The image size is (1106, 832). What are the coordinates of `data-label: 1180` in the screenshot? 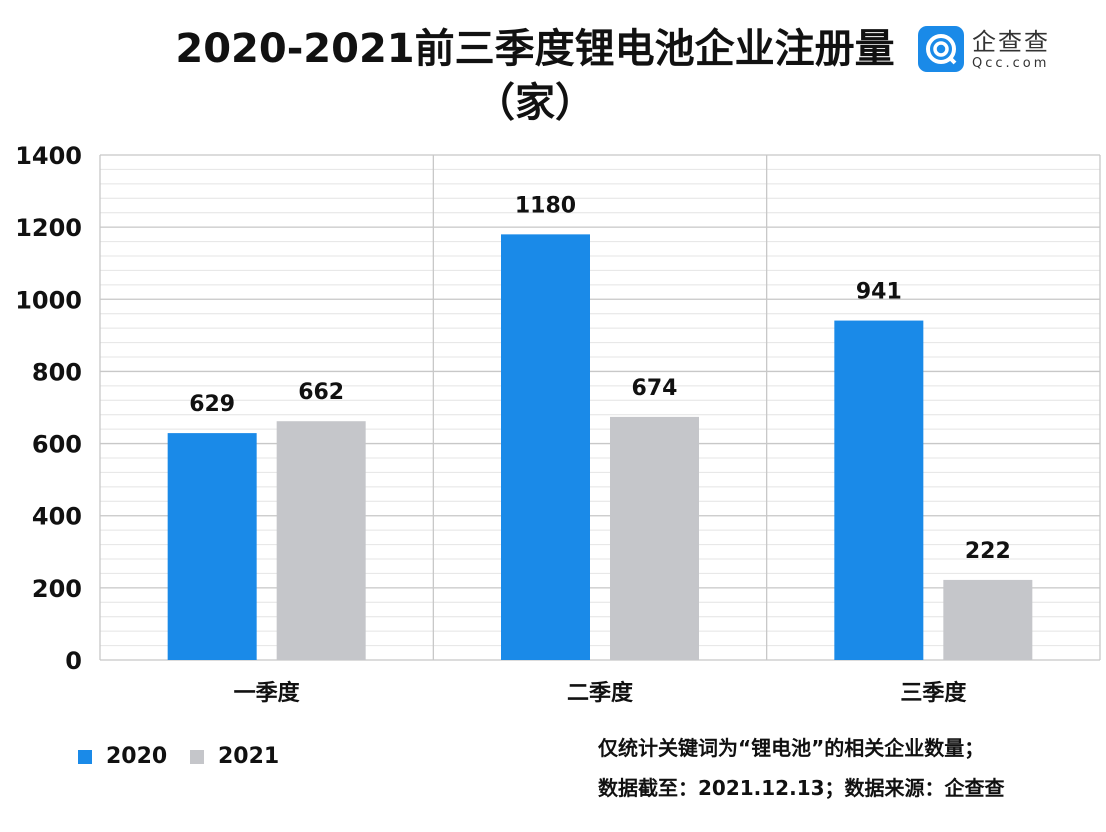 It's located at (545, 205).